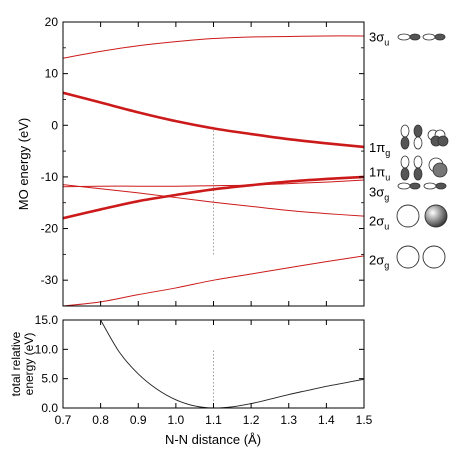  I want to click on x-axis-label: N-N distance (Å), so click(213, 439).